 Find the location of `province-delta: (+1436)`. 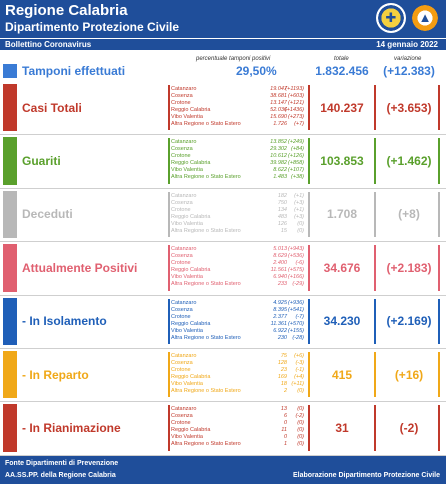

province-delta: (+1436) is located at coordinates (294, 110).